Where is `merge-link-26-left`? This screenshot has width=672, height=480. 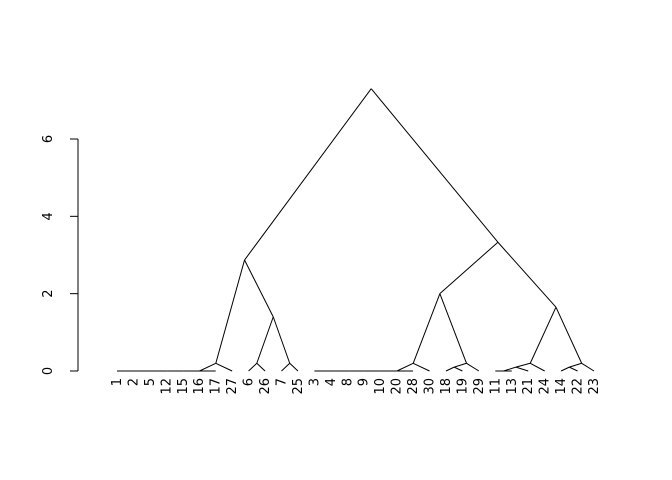
merge-link-26-left is located at coordinates (588, 367).